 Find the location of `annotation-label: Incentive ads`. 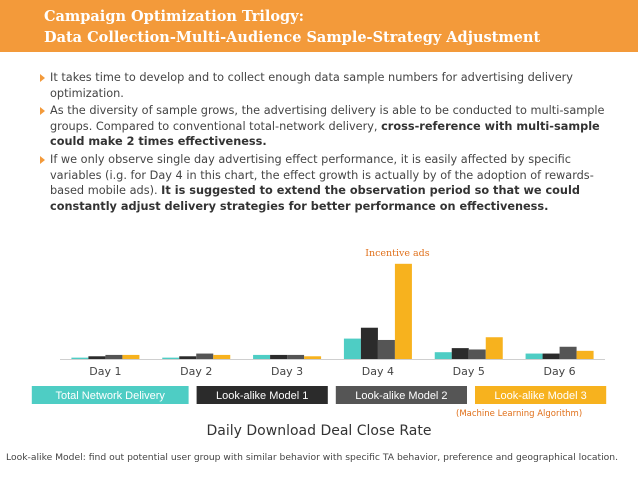

annotation-label: Incentive ads is located at coordinates (397, 253).